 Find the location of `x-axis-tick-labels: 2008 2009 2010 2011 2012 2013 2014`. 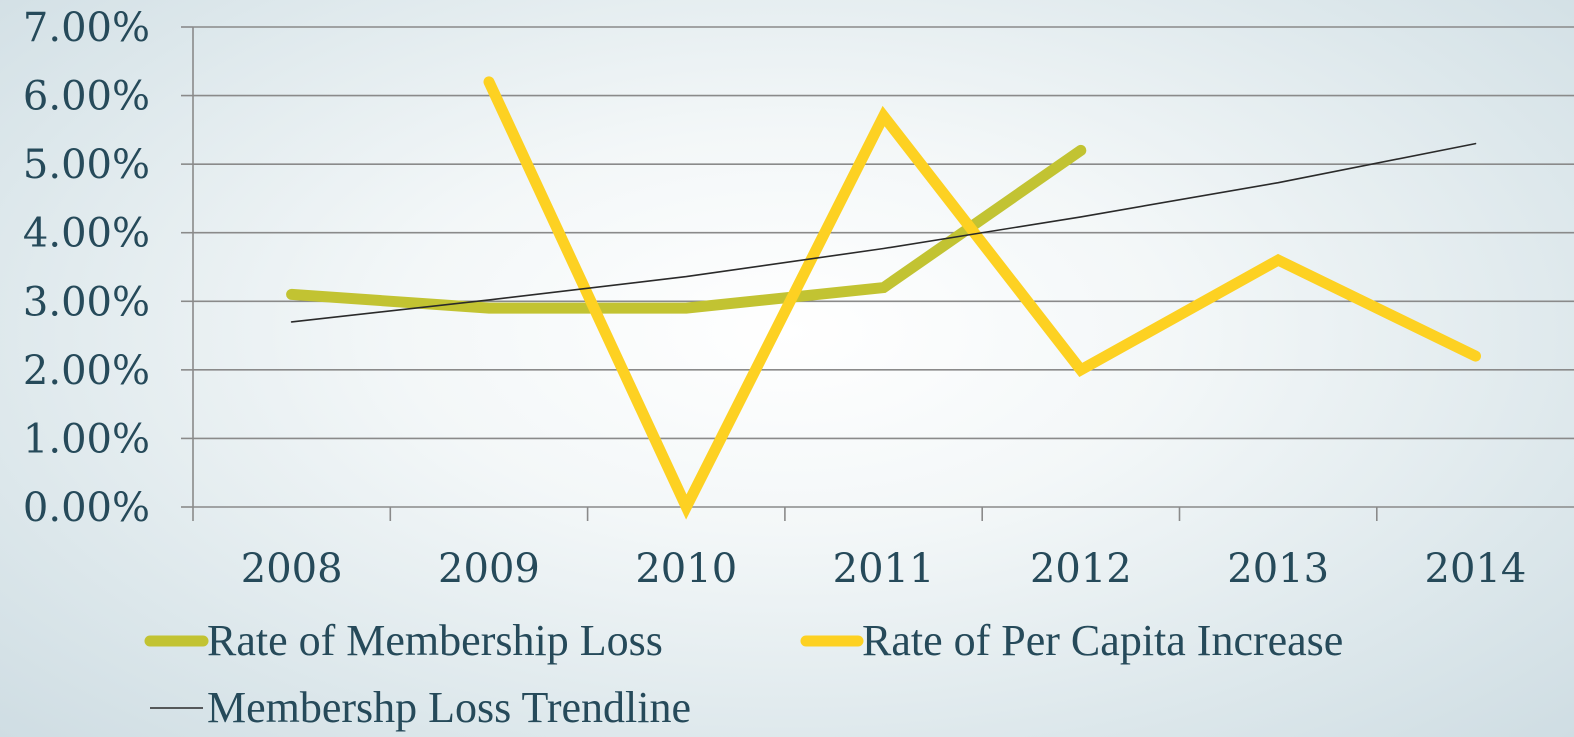

x-axis-tick-labels: 2008 2009 2010 2011 2012 2013 2014 is located at coordinates (884, 569).